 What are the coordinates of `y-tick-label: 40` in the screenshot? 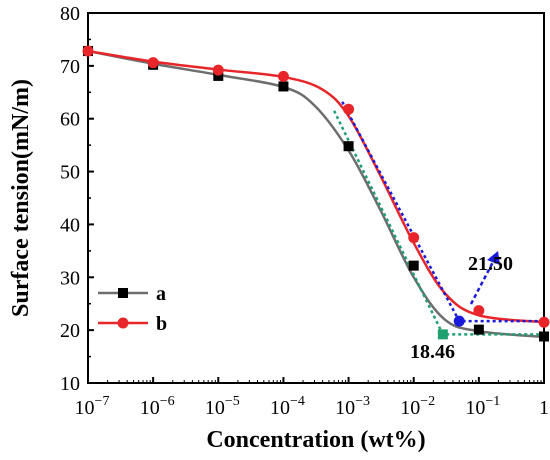 It's located at (70, 225).